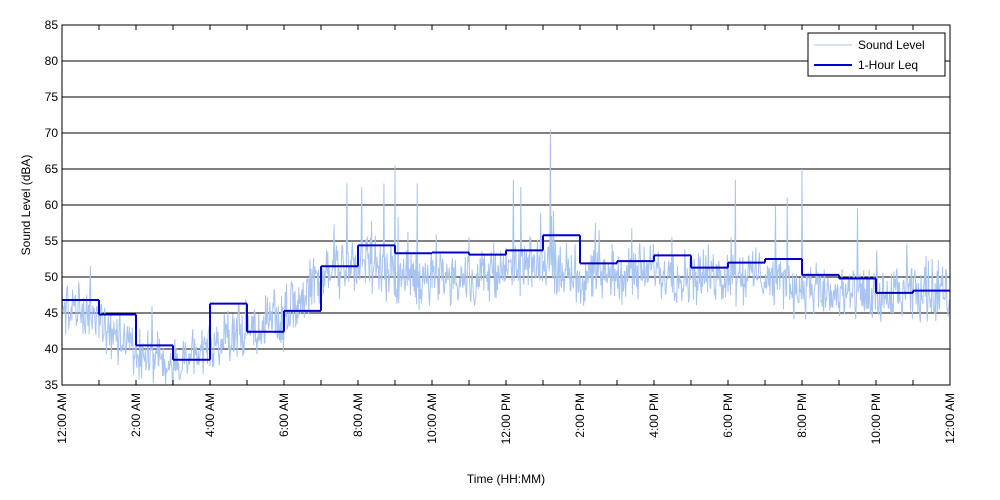  I want to click on x-tick-label: 2:00 PM, so click(580, 415).